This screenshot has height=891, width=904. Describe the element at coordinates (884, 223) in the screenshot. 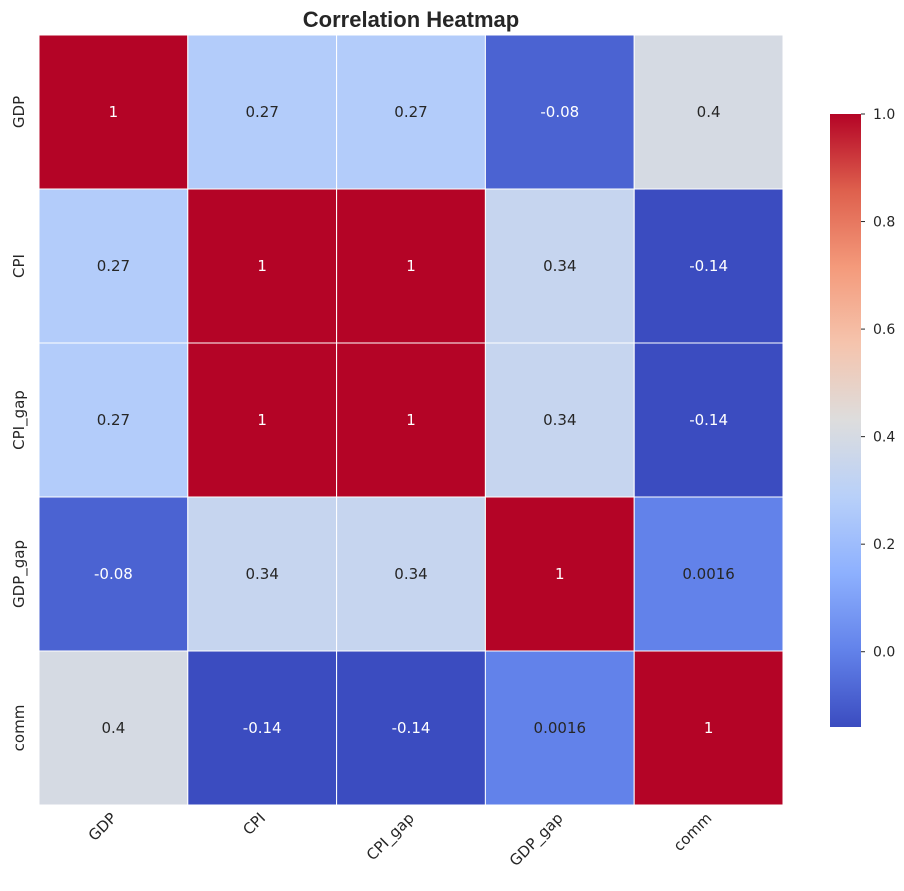

I see `colorbar-tick-label: 0.8` at that location.